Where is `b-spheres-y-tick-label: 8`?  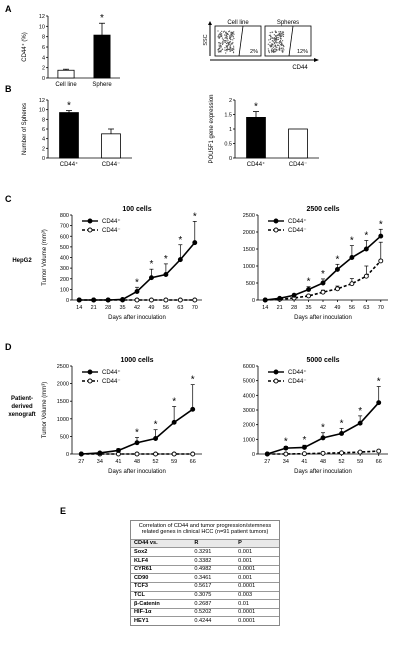 b-spheres-y-tick-label: 8 is located at coordinates (43, 120).